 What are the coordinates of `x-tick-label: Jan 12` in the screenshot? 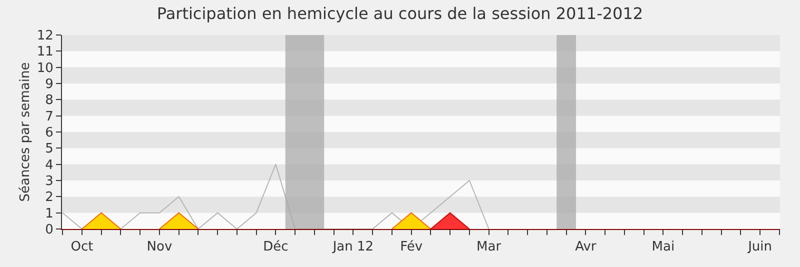 It's located at (353, 247).